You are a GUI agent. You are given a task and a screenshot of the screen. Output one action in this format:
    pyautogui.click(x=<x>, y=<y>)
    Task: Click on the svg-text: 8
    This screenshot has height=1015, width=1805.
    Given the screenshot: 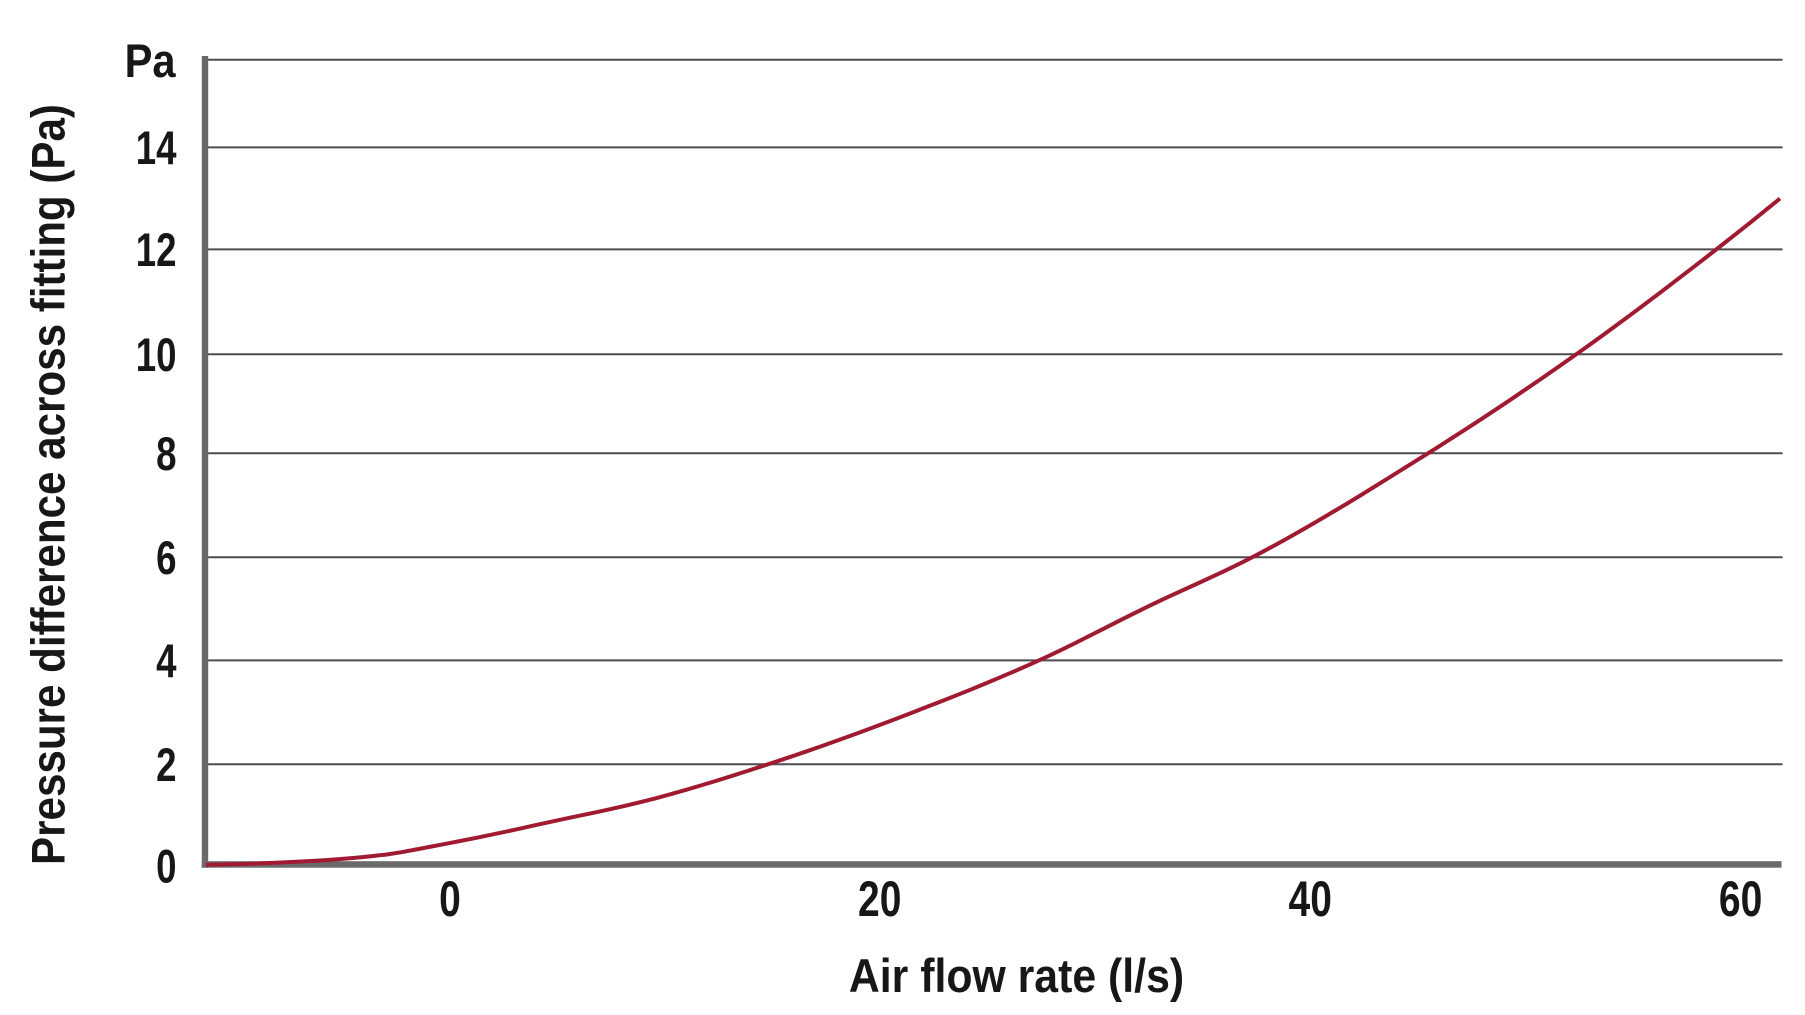 What is the action you would take?
    pyautogui.click(x=166, y=454)
    